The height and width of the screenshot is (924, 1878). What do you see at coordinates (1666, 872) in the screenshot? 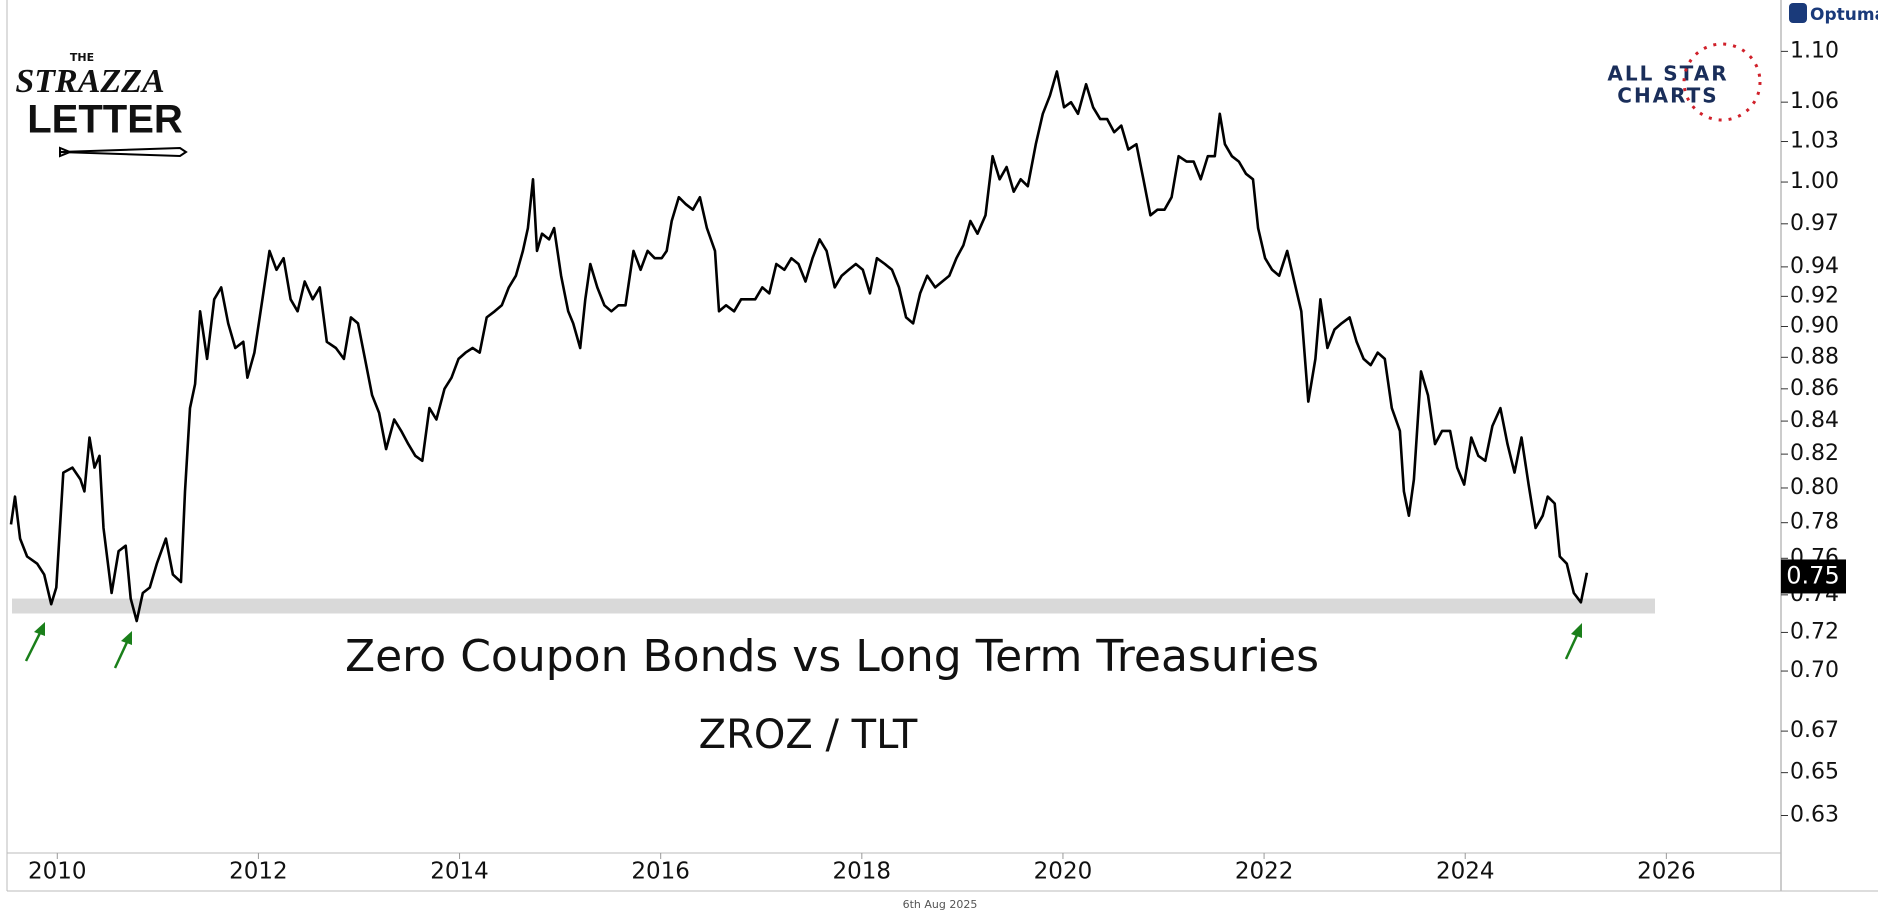
I see `x-tick-label: 2026` at bounding box center [1666, 872].